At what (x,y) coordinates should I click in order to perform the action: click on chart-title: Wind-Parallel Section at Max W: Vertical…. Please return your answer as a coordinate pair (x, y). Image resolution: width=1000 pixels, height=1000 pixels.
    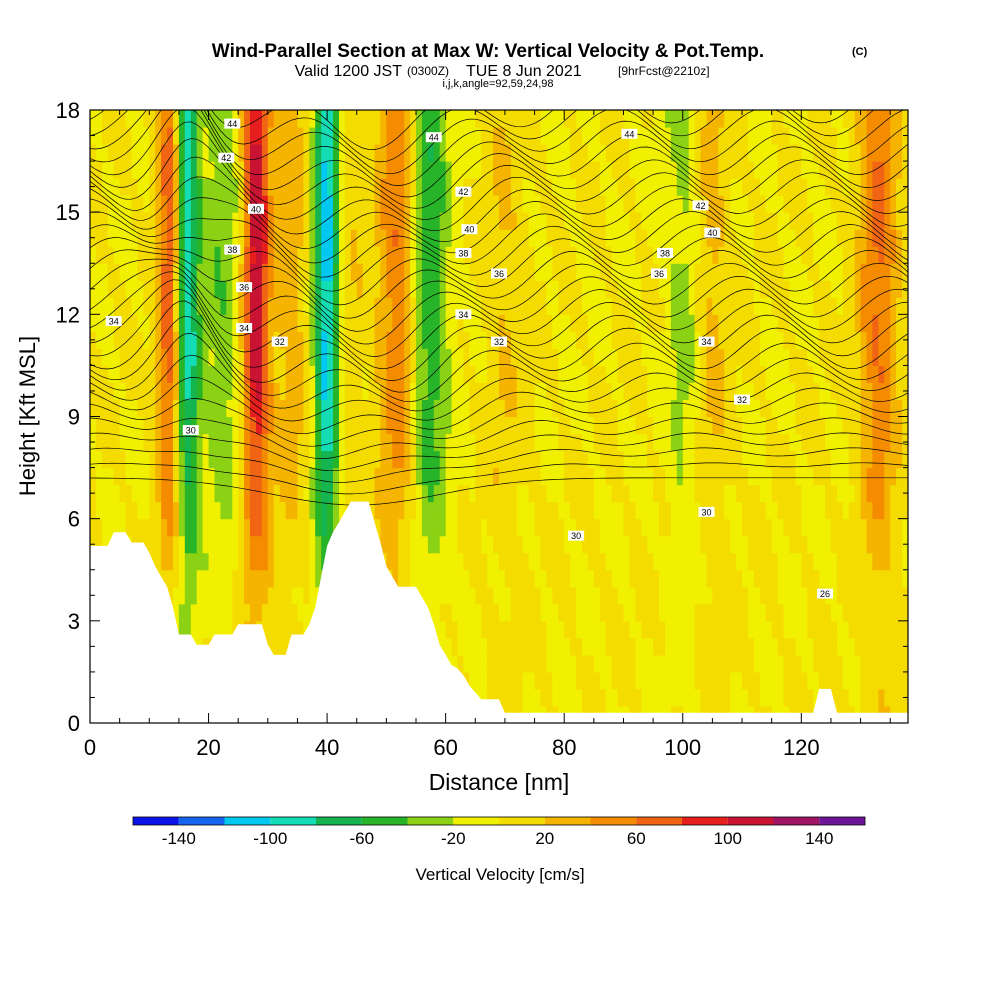
    Looking at the image, I should click on (488, 51).